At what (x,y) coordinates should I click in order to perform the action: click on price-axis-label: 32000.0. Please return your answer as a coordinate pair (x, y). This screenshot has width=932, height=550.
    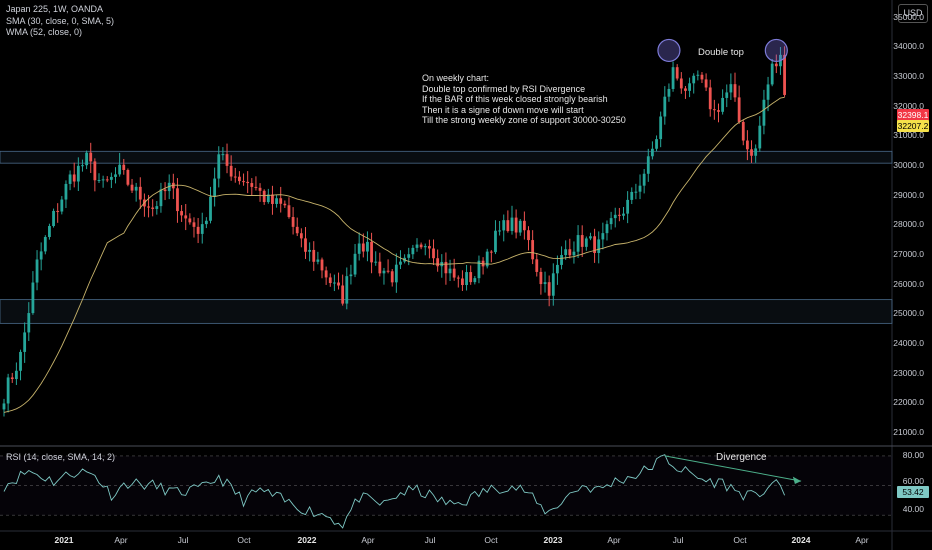
    Looking at the image, I should click on (908, 105).